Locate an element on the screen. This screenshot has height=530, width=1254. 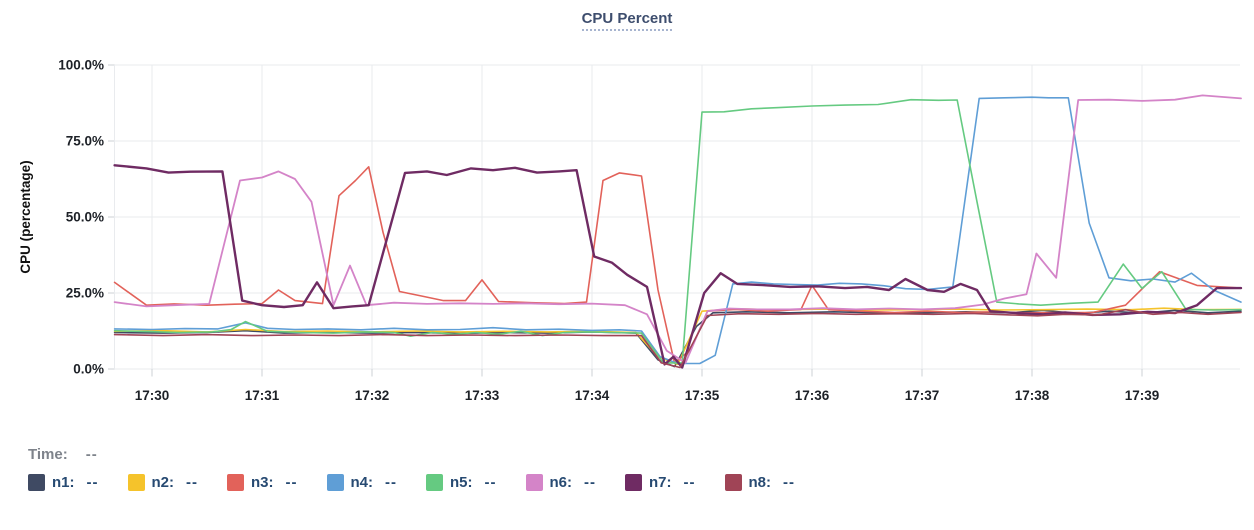
x-axis-tick: 17:32 is located at coordinates (372, 395).